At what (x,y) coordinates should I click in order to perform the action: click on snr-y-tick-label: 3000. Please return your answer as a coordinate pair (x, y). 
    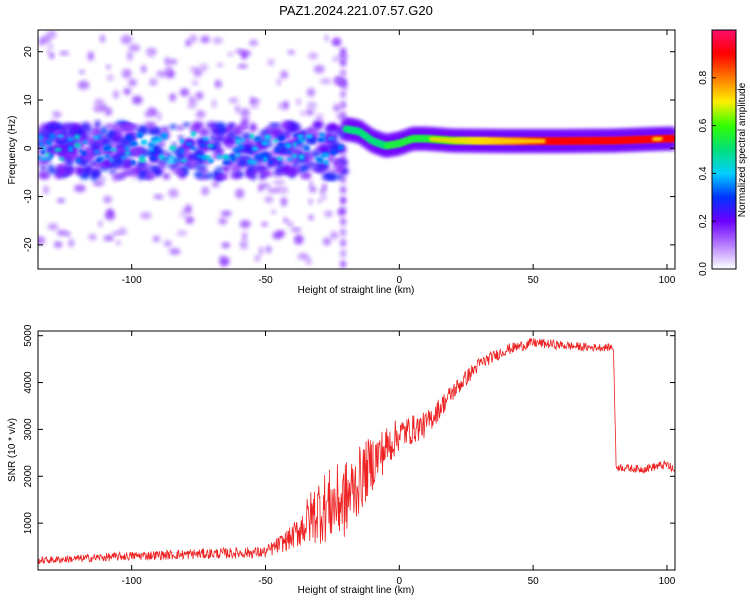
    Looking at the image, I should click on (28, 429).